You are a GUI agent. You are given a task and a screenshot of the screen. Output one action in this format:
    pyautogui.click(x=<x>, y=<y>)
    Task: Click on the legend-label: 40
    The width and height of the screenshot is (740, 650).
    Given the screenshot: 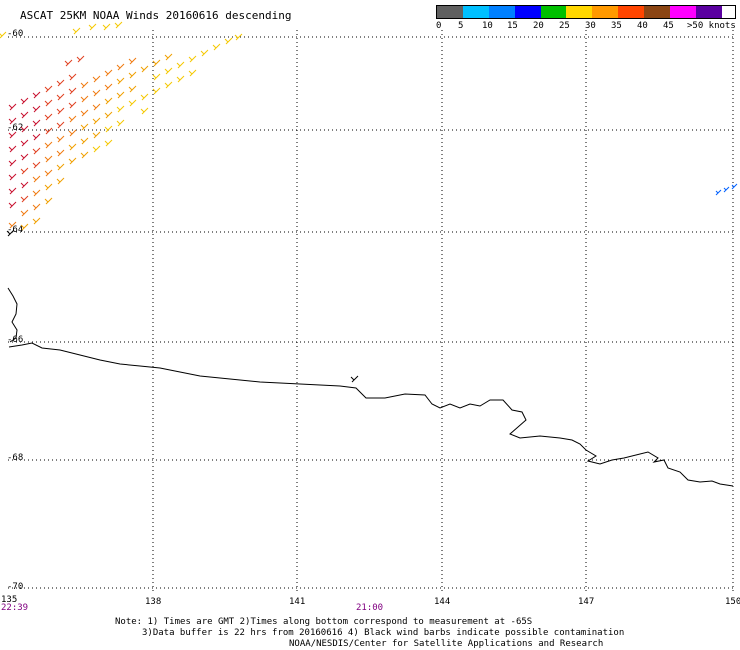 What is the action you would take?
    pyautogui.click(x=642, y=26)
    